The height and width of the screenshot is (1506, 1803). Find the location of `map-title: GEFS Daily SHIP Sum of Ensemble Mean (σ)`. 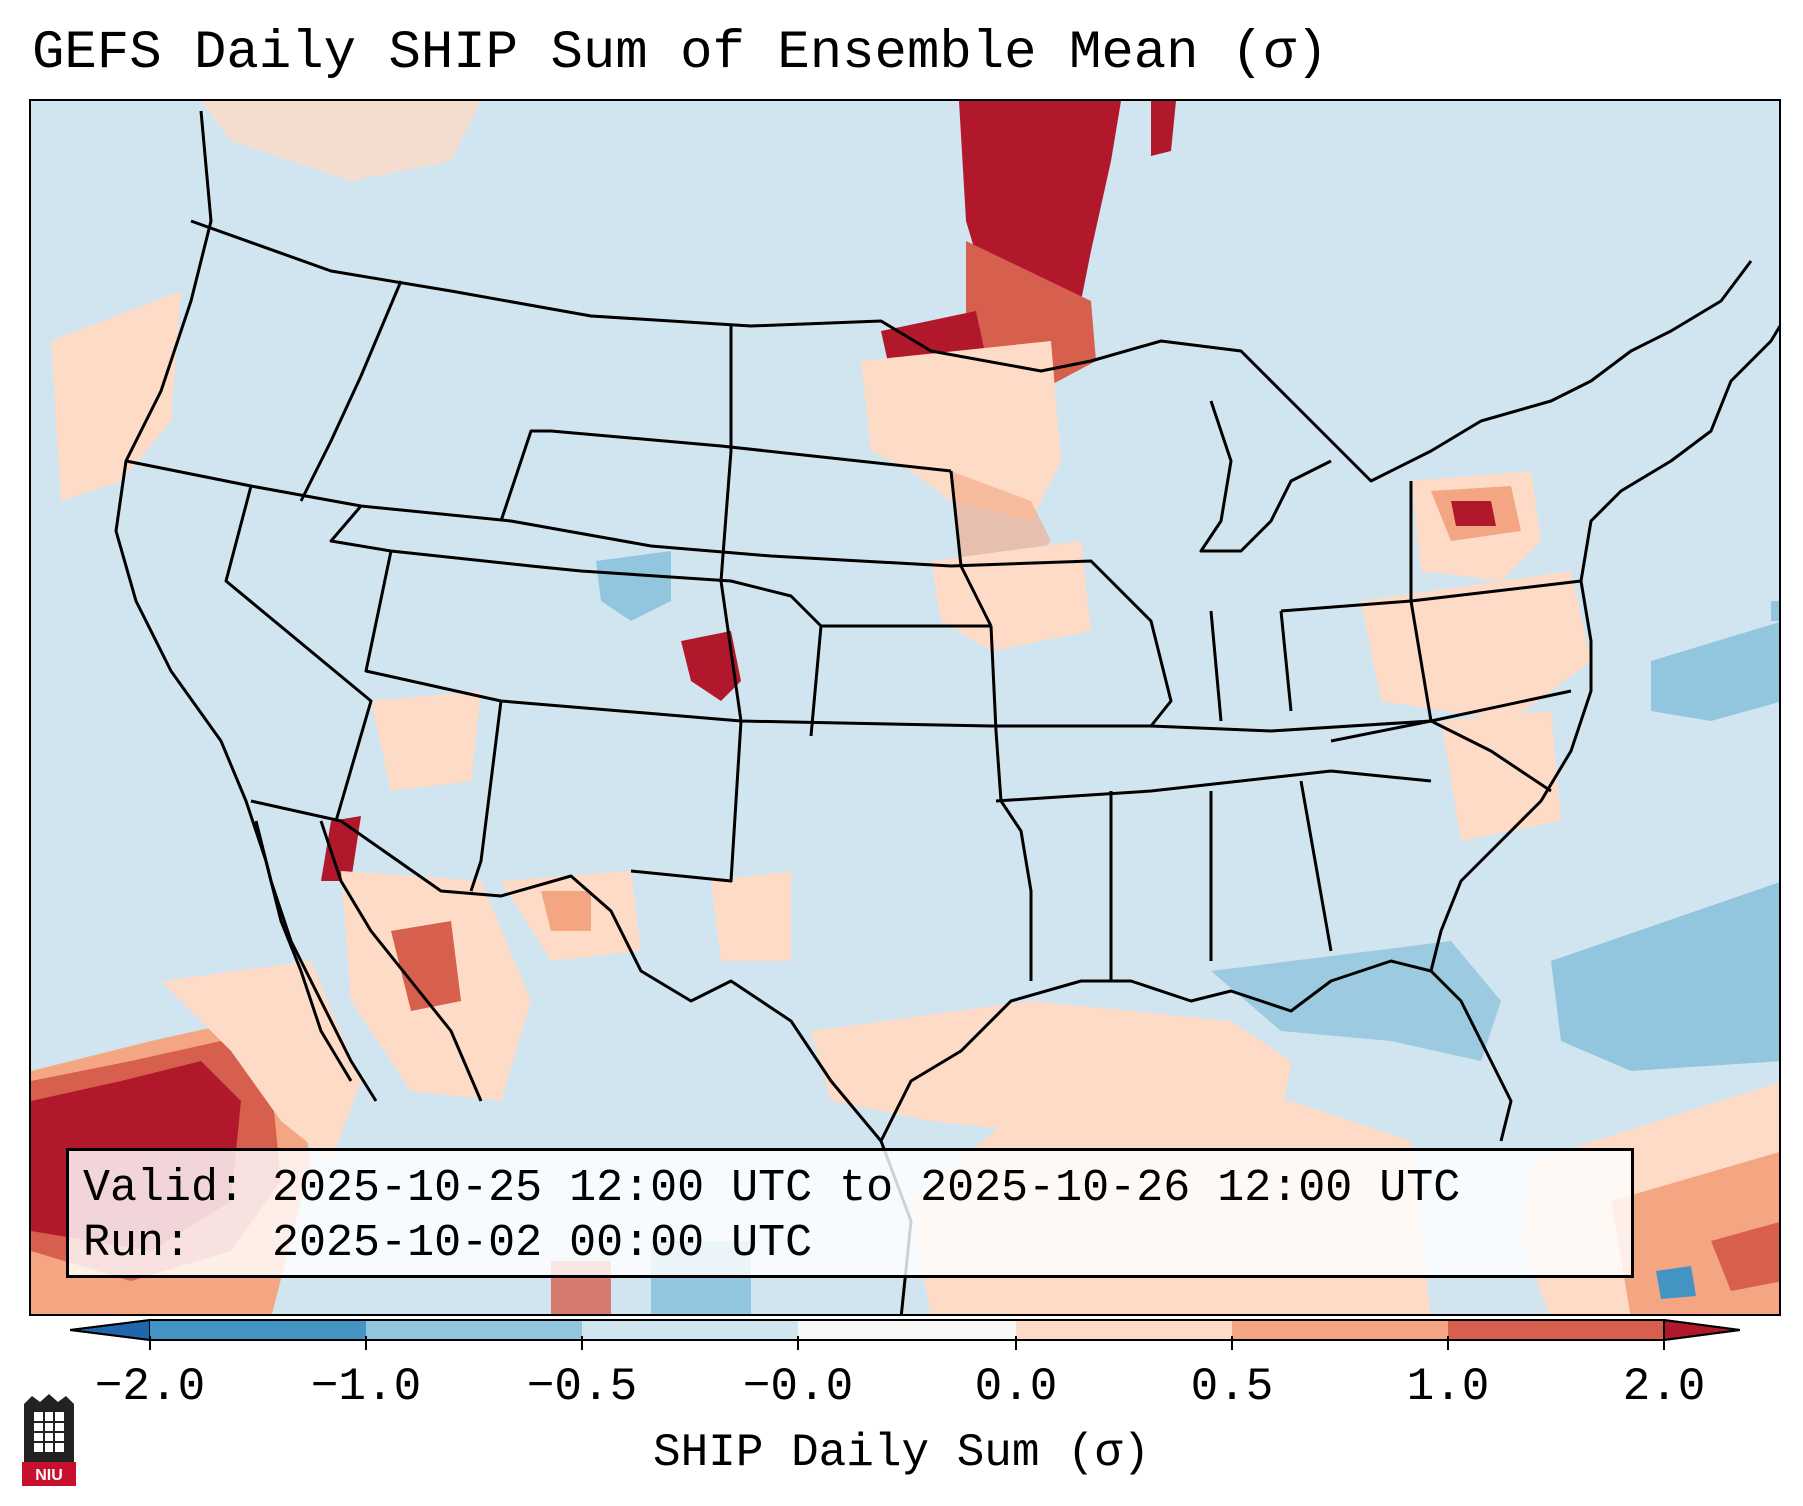

map-title: GEFS Daily SHIP Sum of Ensemble Mean (σ) is located at coordinates (680, 53).